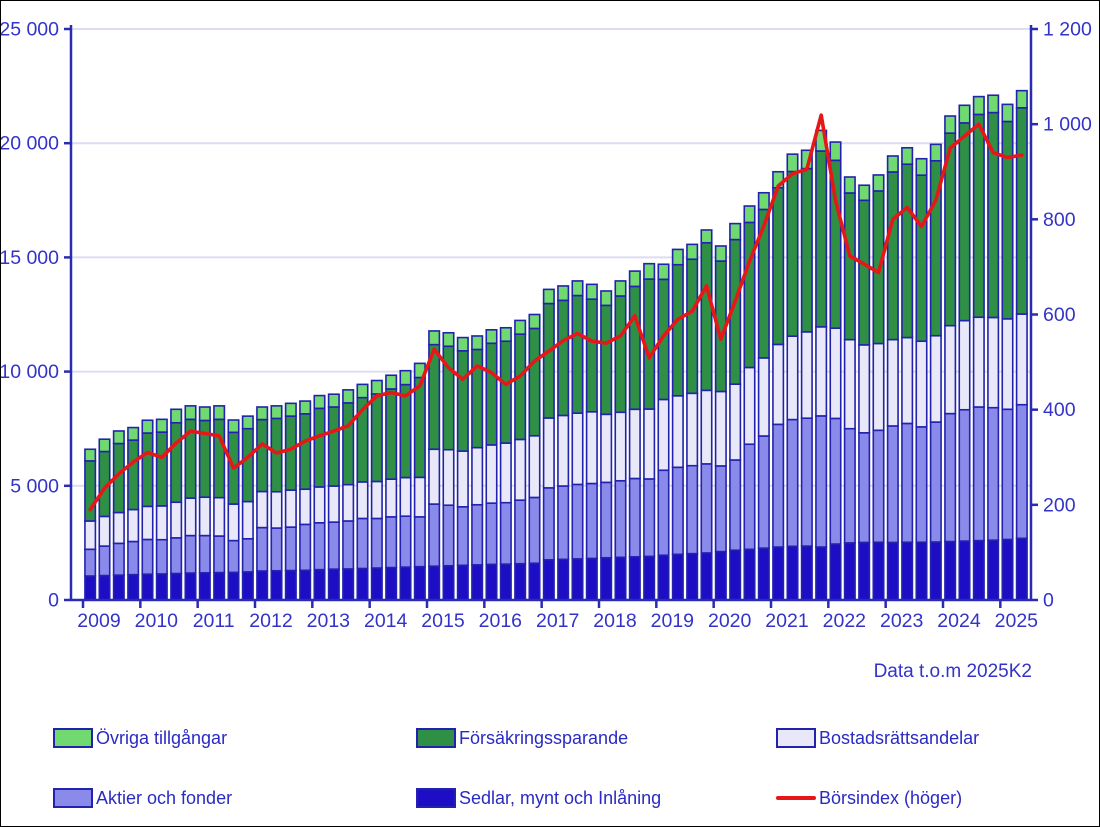  What do you see at coordinates (1059, 505) in the screenshot?
I see `right-axis-tick-label: 200` at bounding box center [1059, 505].